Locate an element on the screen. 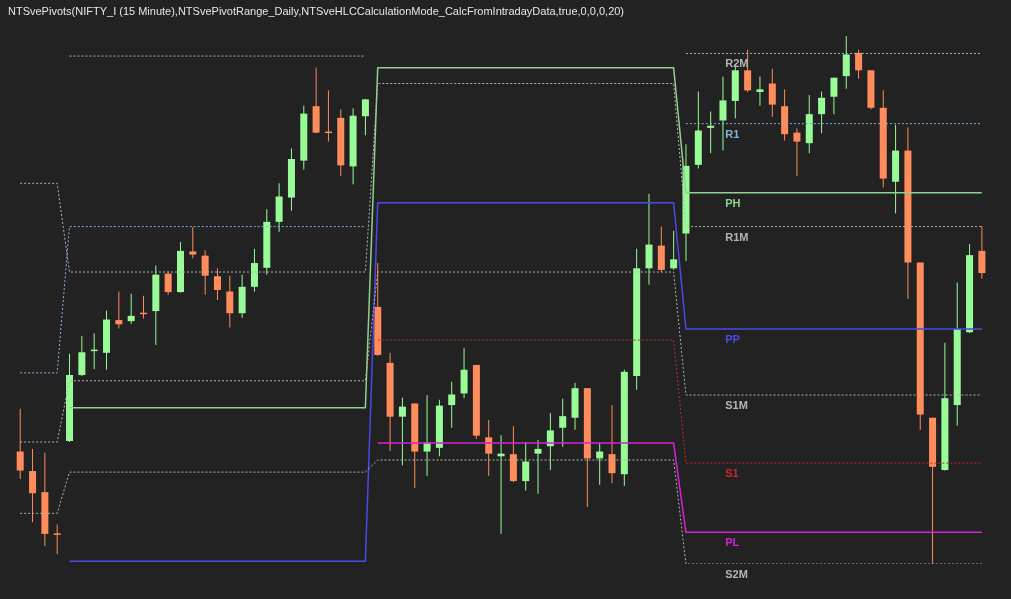 The width and height of the screenshot is (1011, 599). chart-title: NTSvePivots(NIFTY_I (15 Minute),NTSvePivotRange_Daily,NTSveHLCCalculationMode_CalcFromIntradayData,true,0,0,0,20) is located at coordinates (316, 11).